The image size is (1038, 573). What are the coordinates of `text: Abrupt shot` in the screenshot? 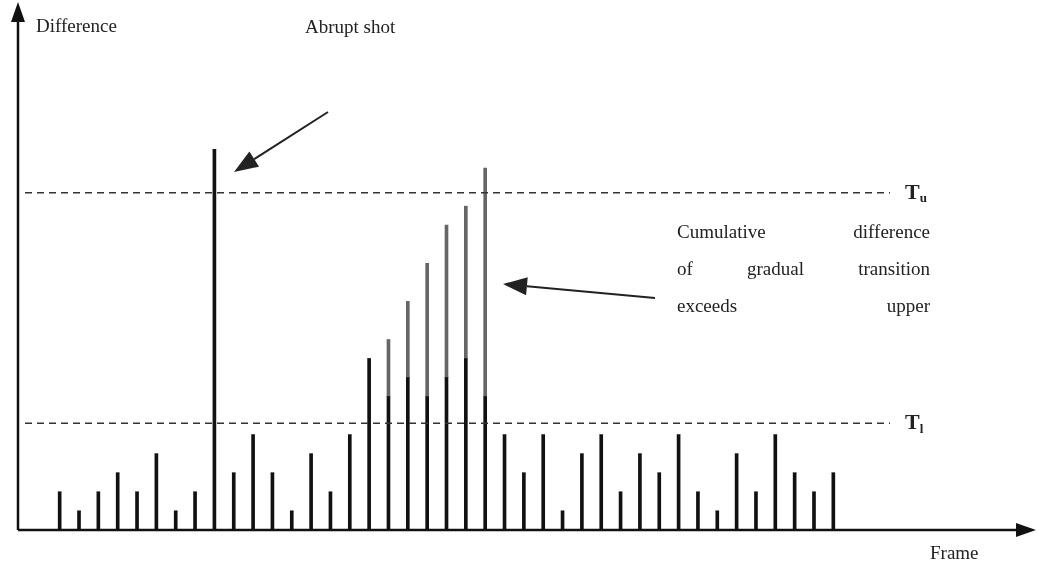 It's located at (350, 27).